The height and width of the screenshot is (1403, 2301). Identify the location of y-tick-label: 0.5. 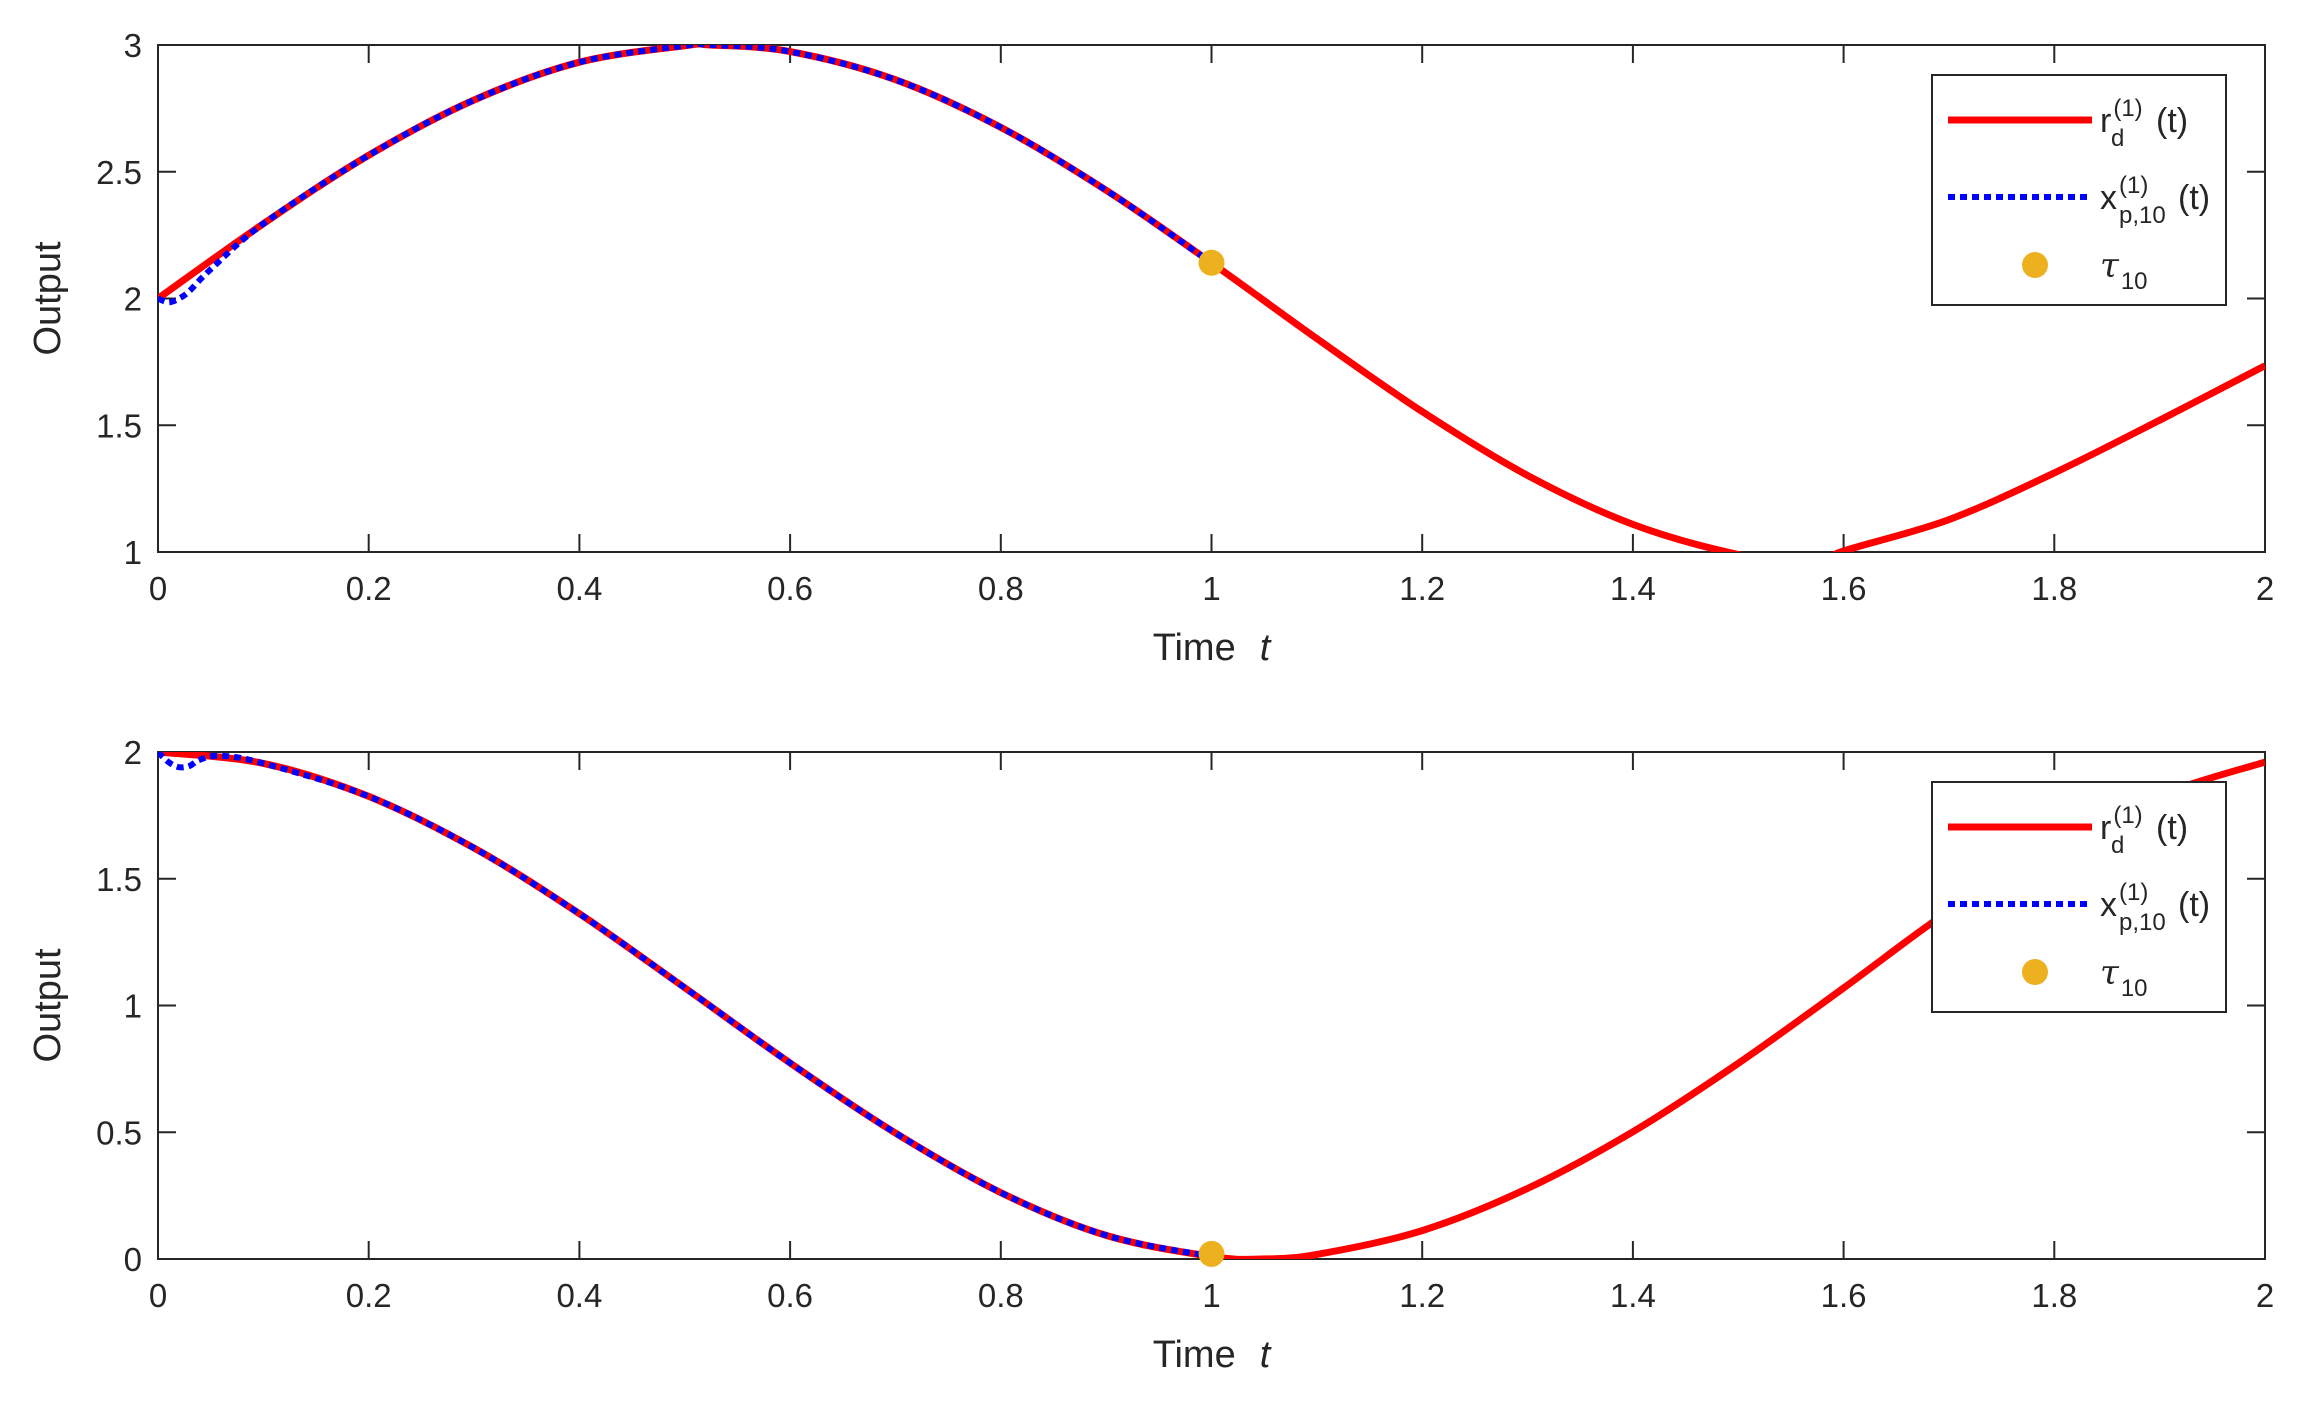
(119, 1132).